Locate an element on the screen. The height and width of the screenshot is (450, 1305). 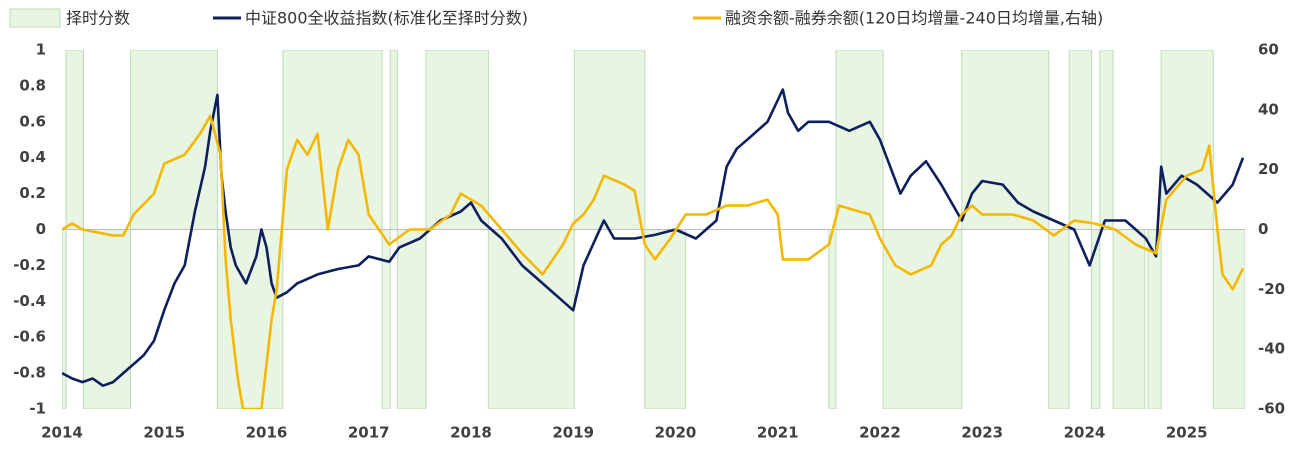
x-tick-label: 2020 is located at coordinates (676, 433).